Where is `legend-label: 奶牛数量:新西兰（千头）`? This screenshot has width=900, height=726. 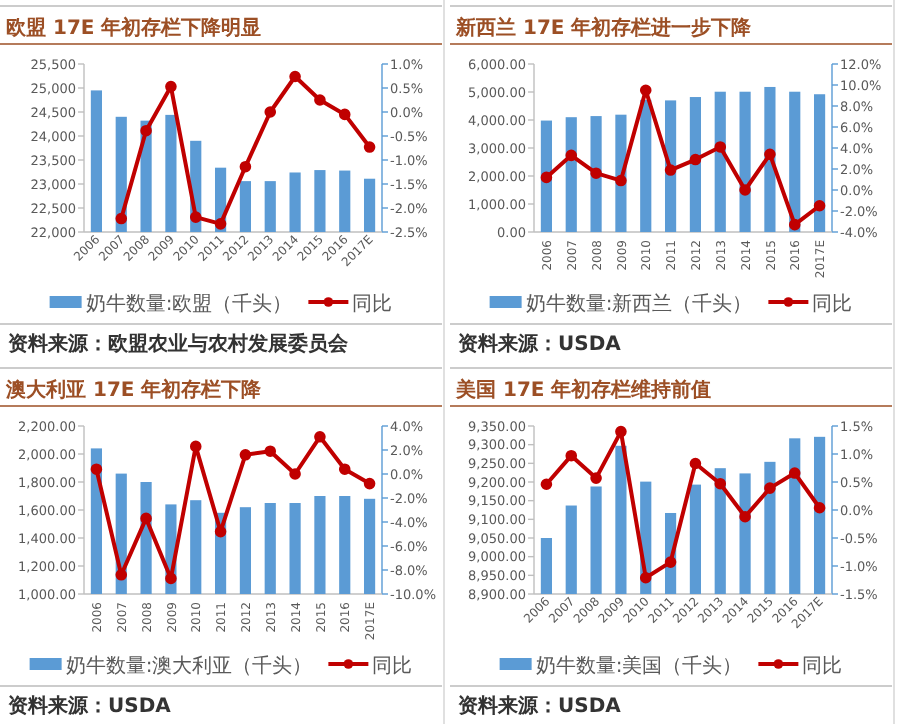
legend-label: 奶牛数量:新西兰（千头） is located at coordinates (639, 304).